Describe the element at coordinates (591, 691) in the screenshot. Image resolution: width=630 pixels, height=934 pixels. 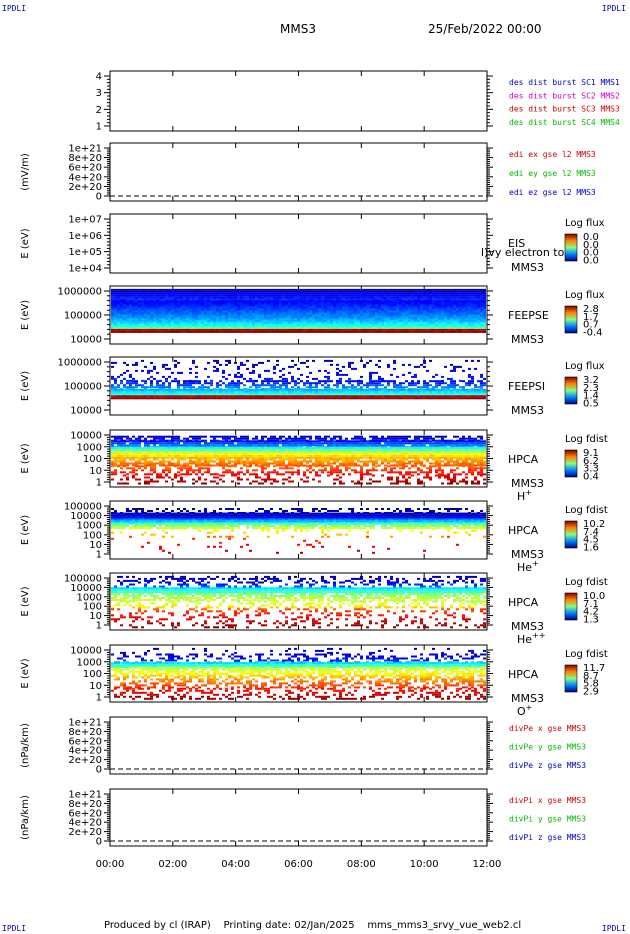
I see `colorbar-value-p9: 2.9` at that location.